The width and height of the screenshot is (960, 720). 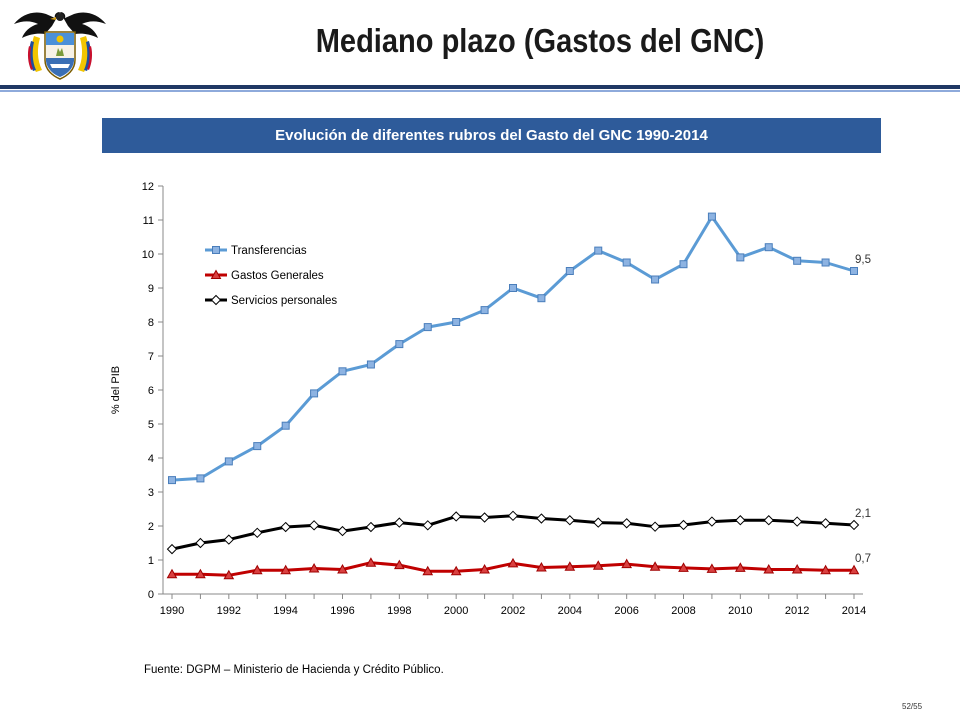 I want to click on title-divider, so click(x=480, y=87).